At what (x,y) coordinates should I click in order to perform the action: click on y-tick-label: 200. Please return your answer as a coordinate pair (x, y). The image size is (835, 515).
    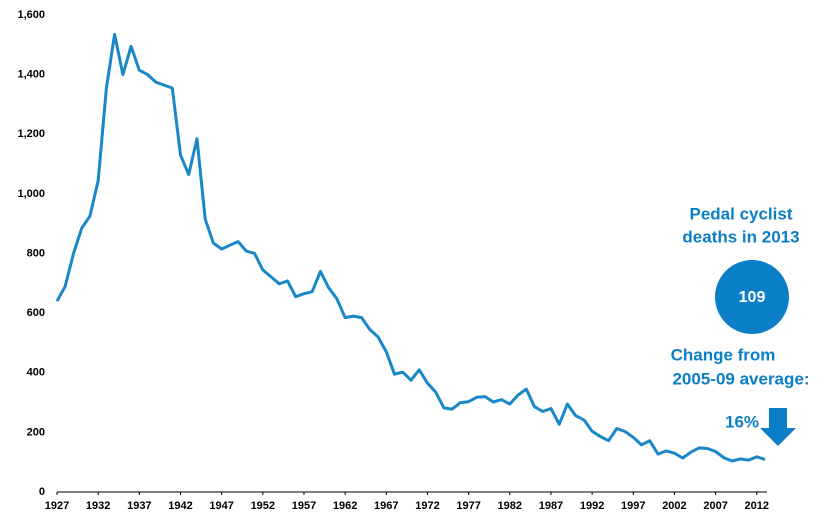
    Looking at the image, I should click on (36, 432).